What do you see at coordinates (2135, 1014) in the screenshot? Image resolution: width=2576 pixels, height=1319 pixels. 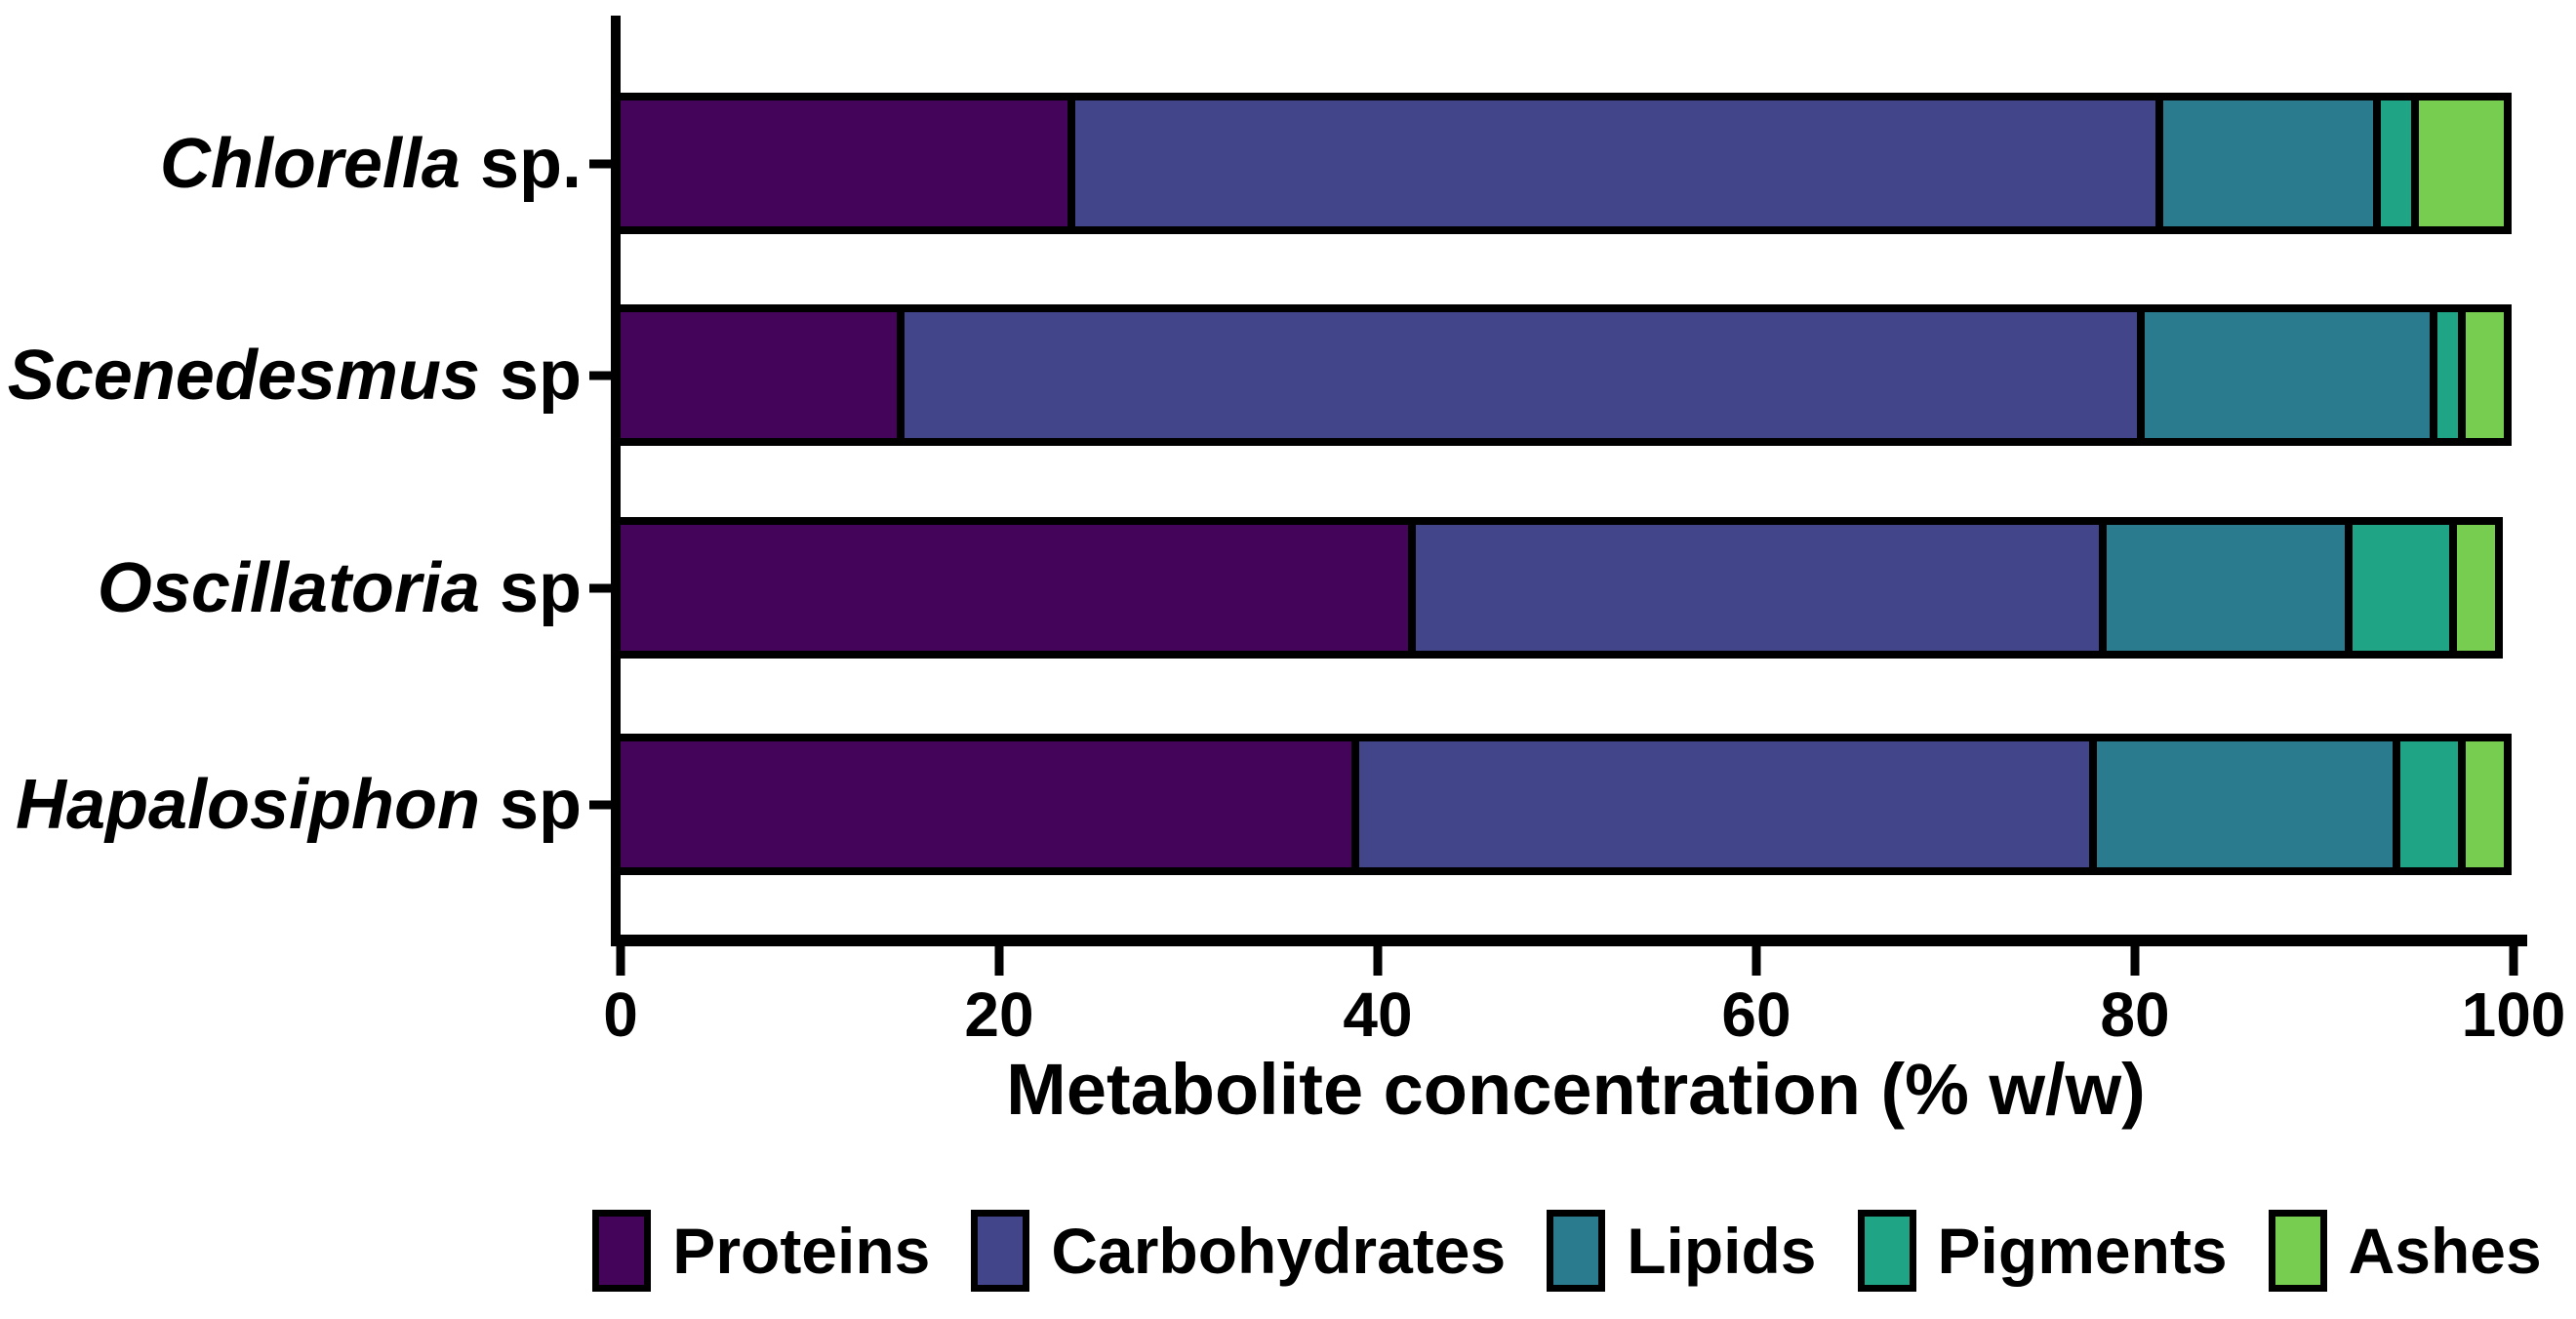 I see `x-axis-tick-label: 80` at bounding box center [2135, 1014].